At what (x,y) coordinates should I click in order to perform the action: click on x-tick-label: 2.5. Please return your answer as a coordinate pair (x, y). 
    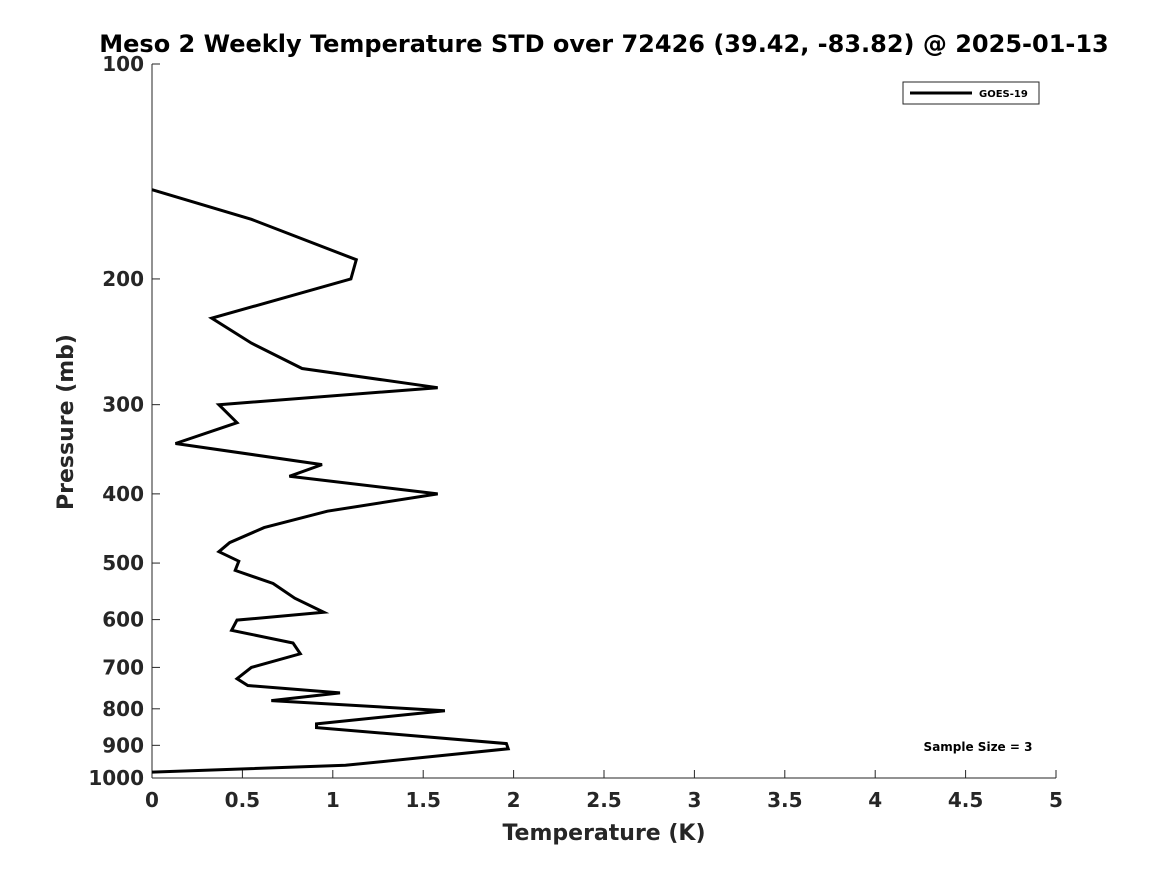
    Looking at the image, I should click on (603, 800).